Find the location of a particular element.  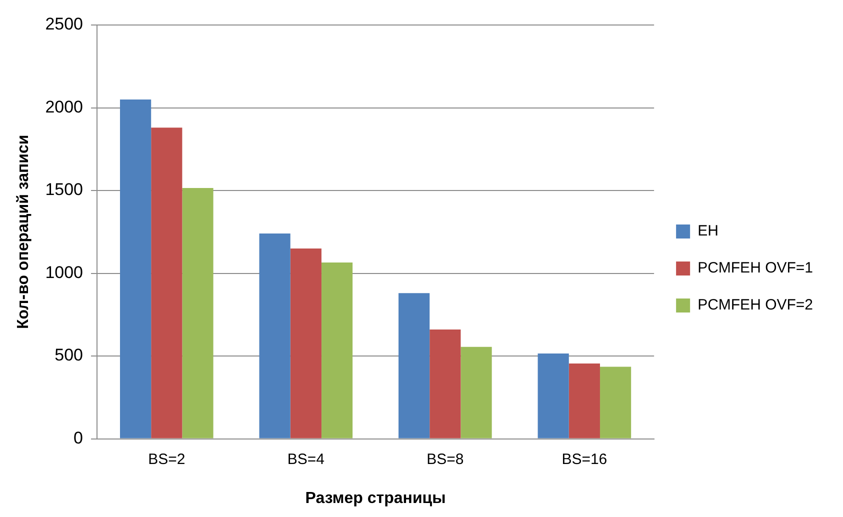

y-tick-label: 0 is located at coordinates (79, 438).